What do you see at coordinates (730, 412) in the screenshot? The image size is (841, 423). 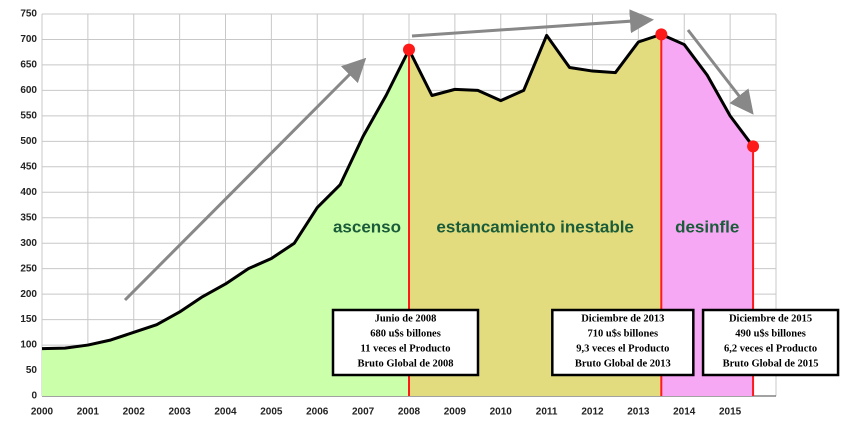 I see `x-tick-label: 2015` at bounding box center [730, 412].